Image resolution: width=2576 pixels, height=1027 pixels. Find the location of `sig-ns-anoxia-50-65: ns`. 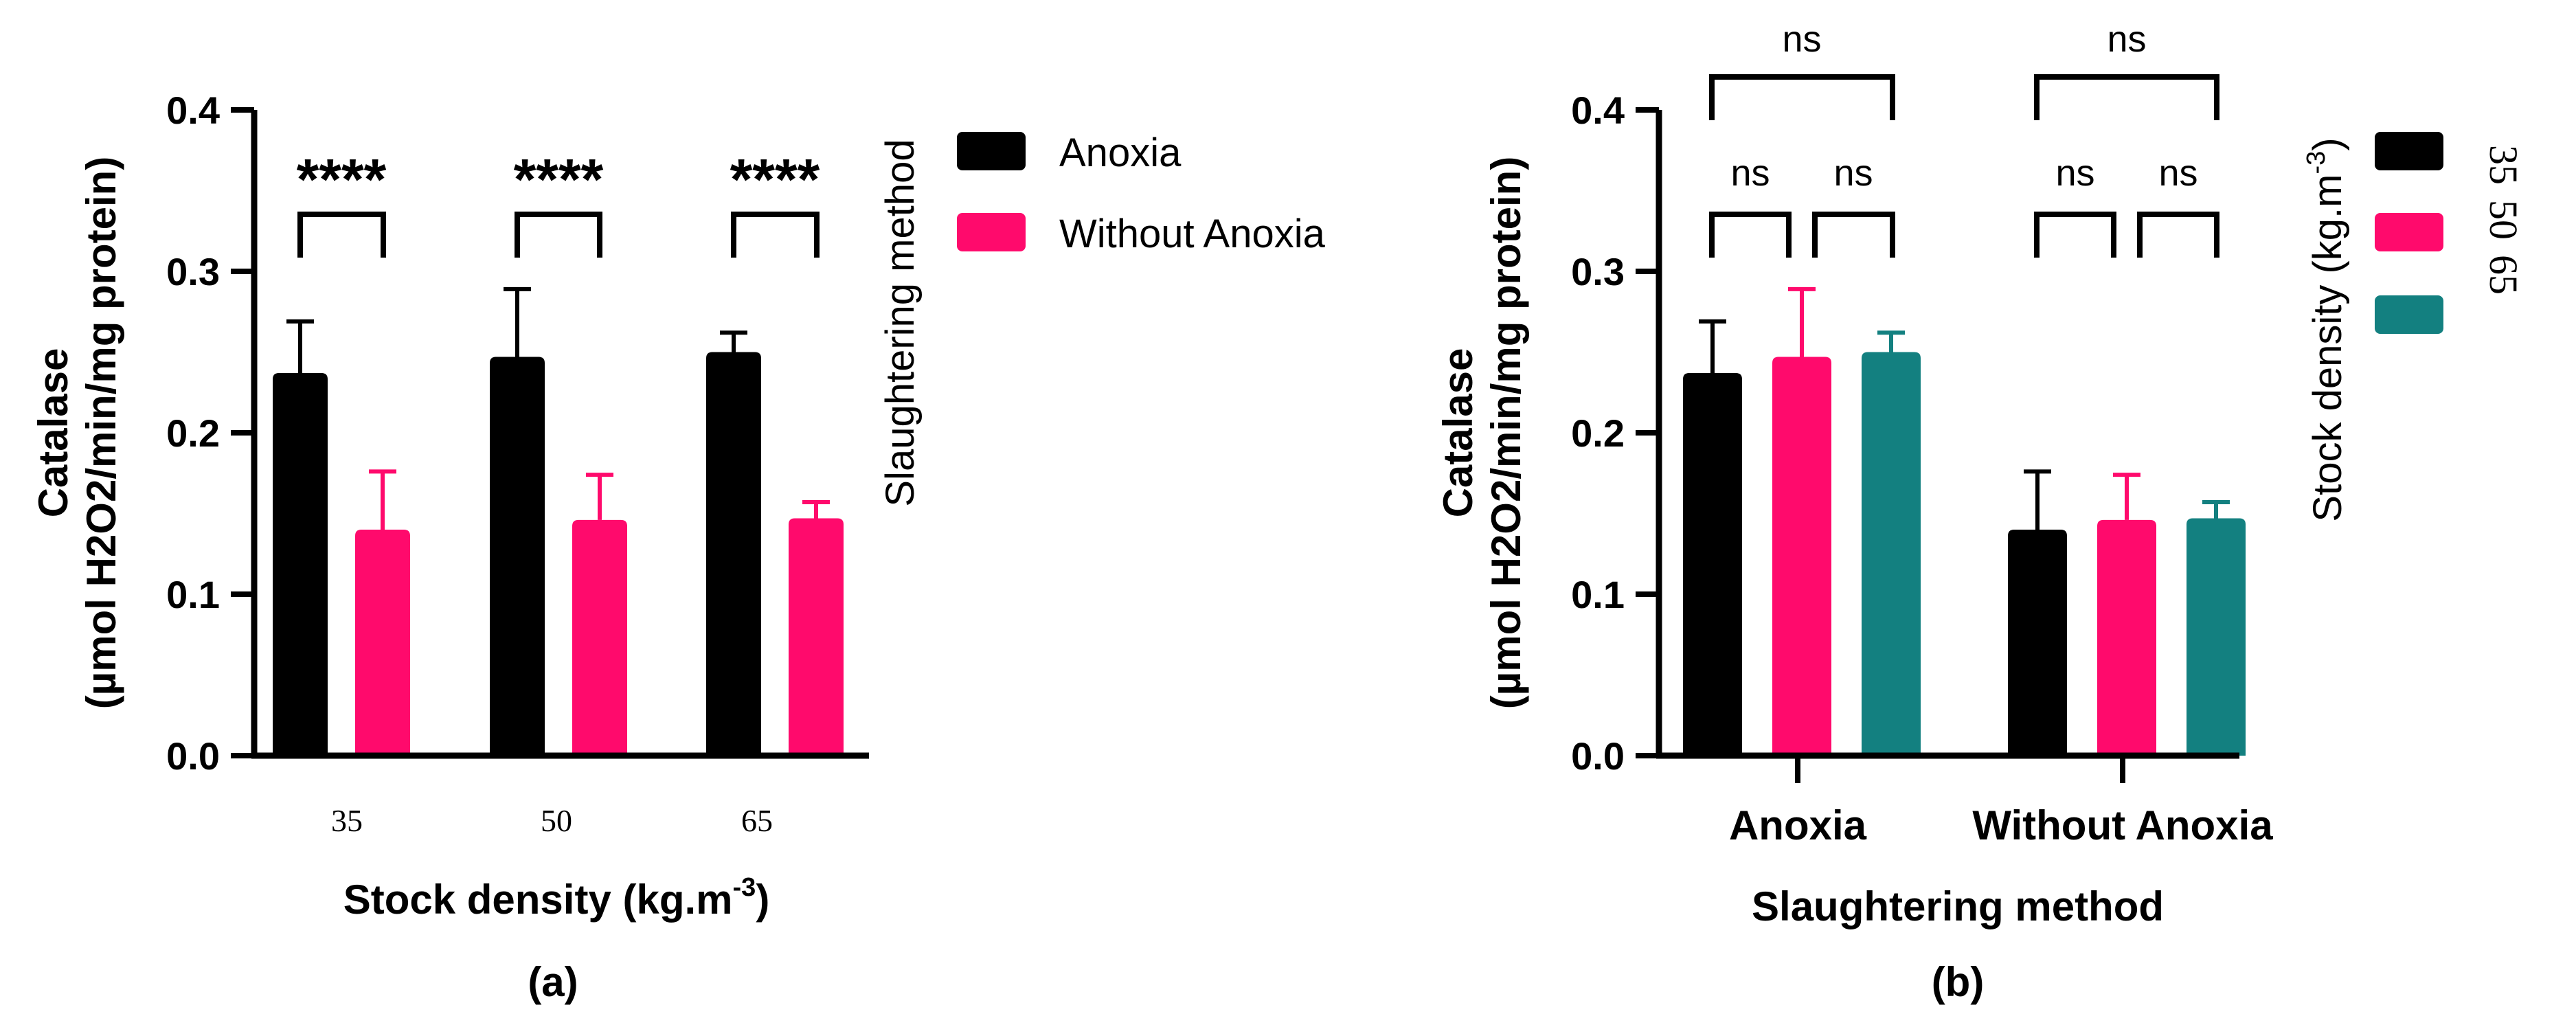

sig-ns-anoxia-50-65: ns is located at coordinates (1853, 173).